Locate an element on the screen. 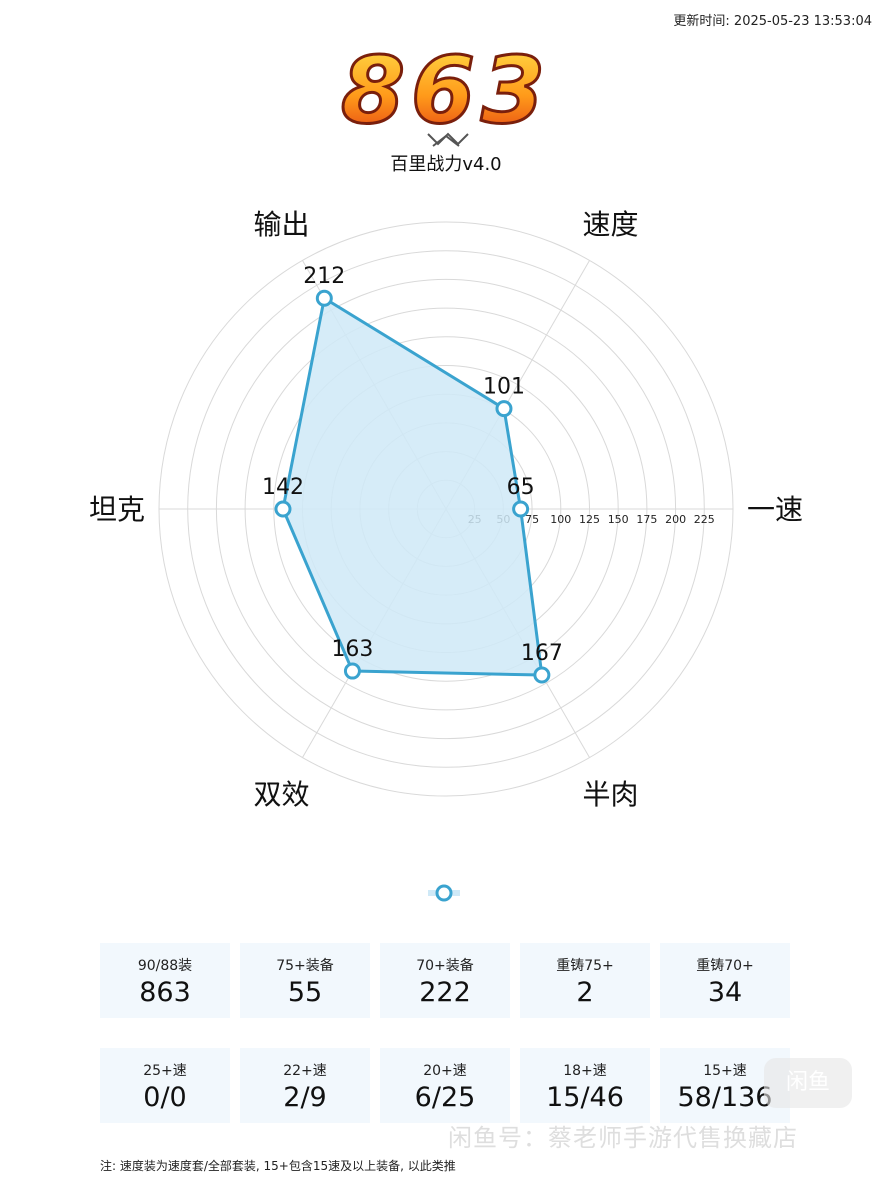  stat-card: 20+速 6/25 is located at coordinates (445, 1085).